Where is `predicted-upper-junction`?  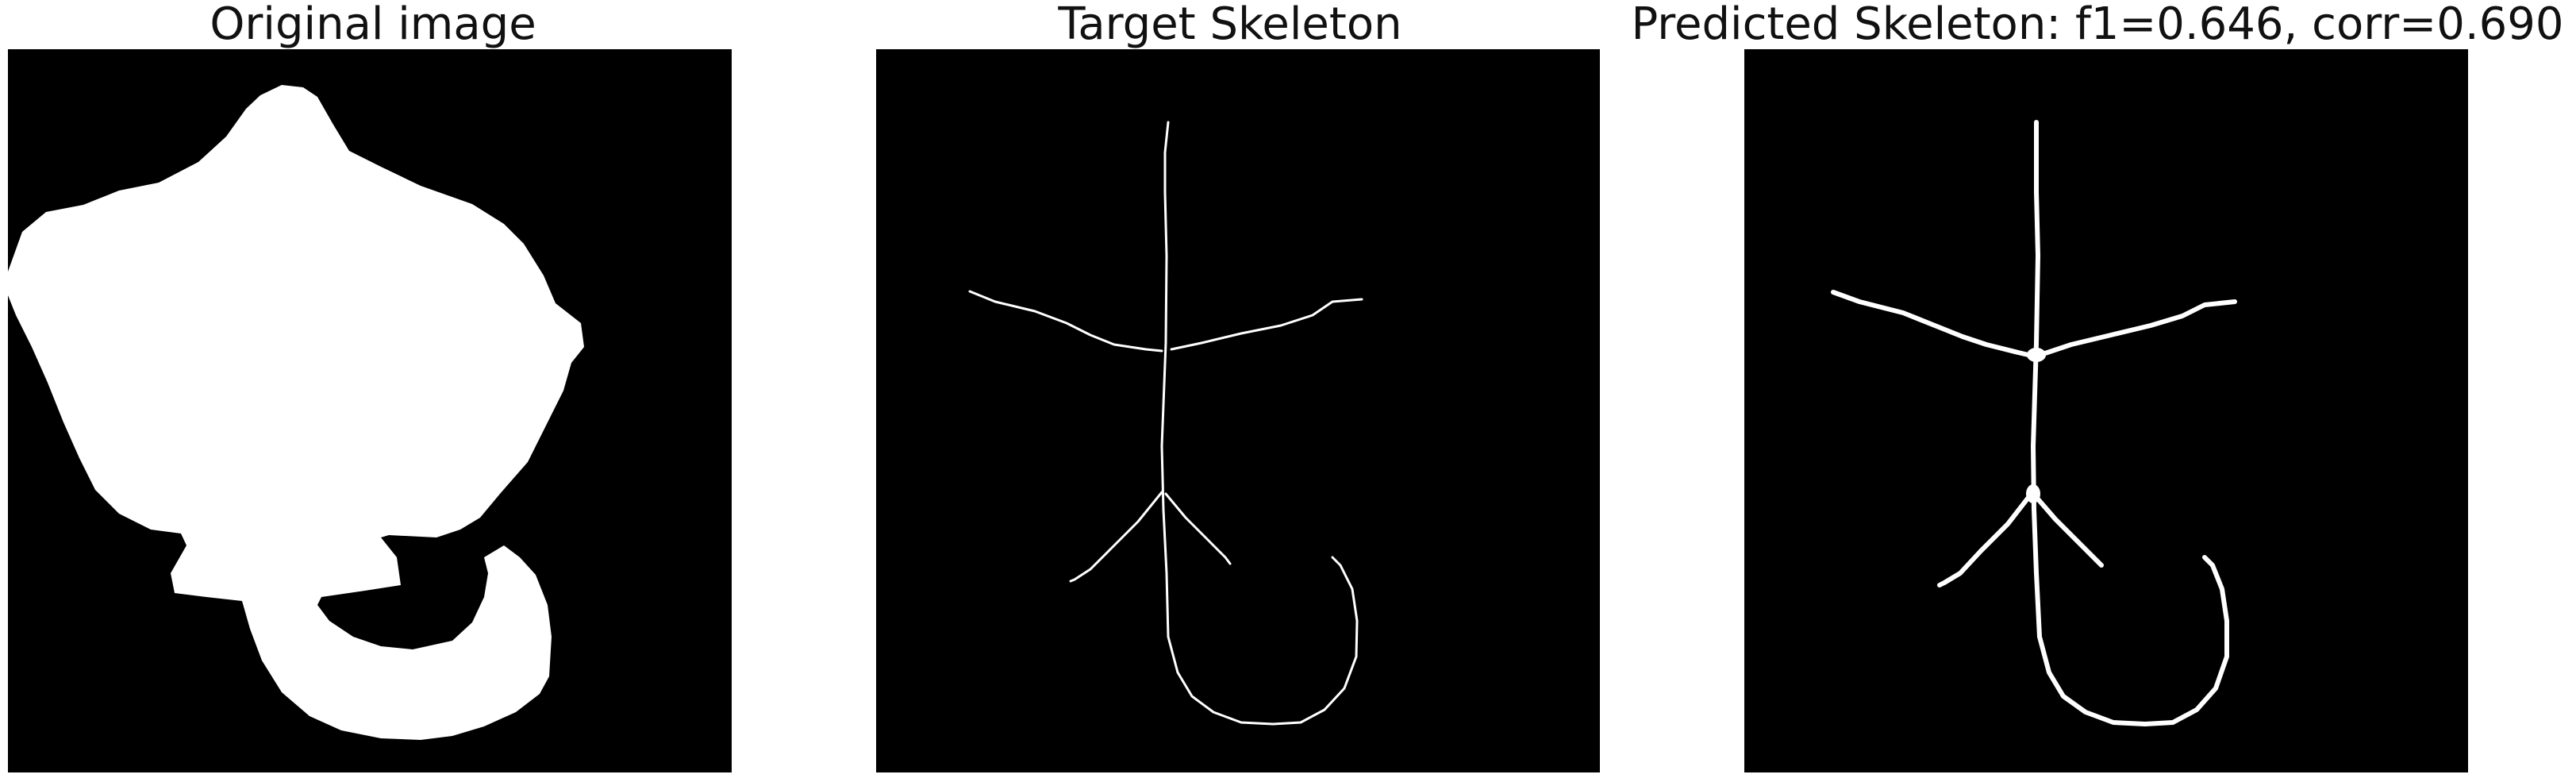 predicted-upper-junction is located at coordinates (2036, 355).